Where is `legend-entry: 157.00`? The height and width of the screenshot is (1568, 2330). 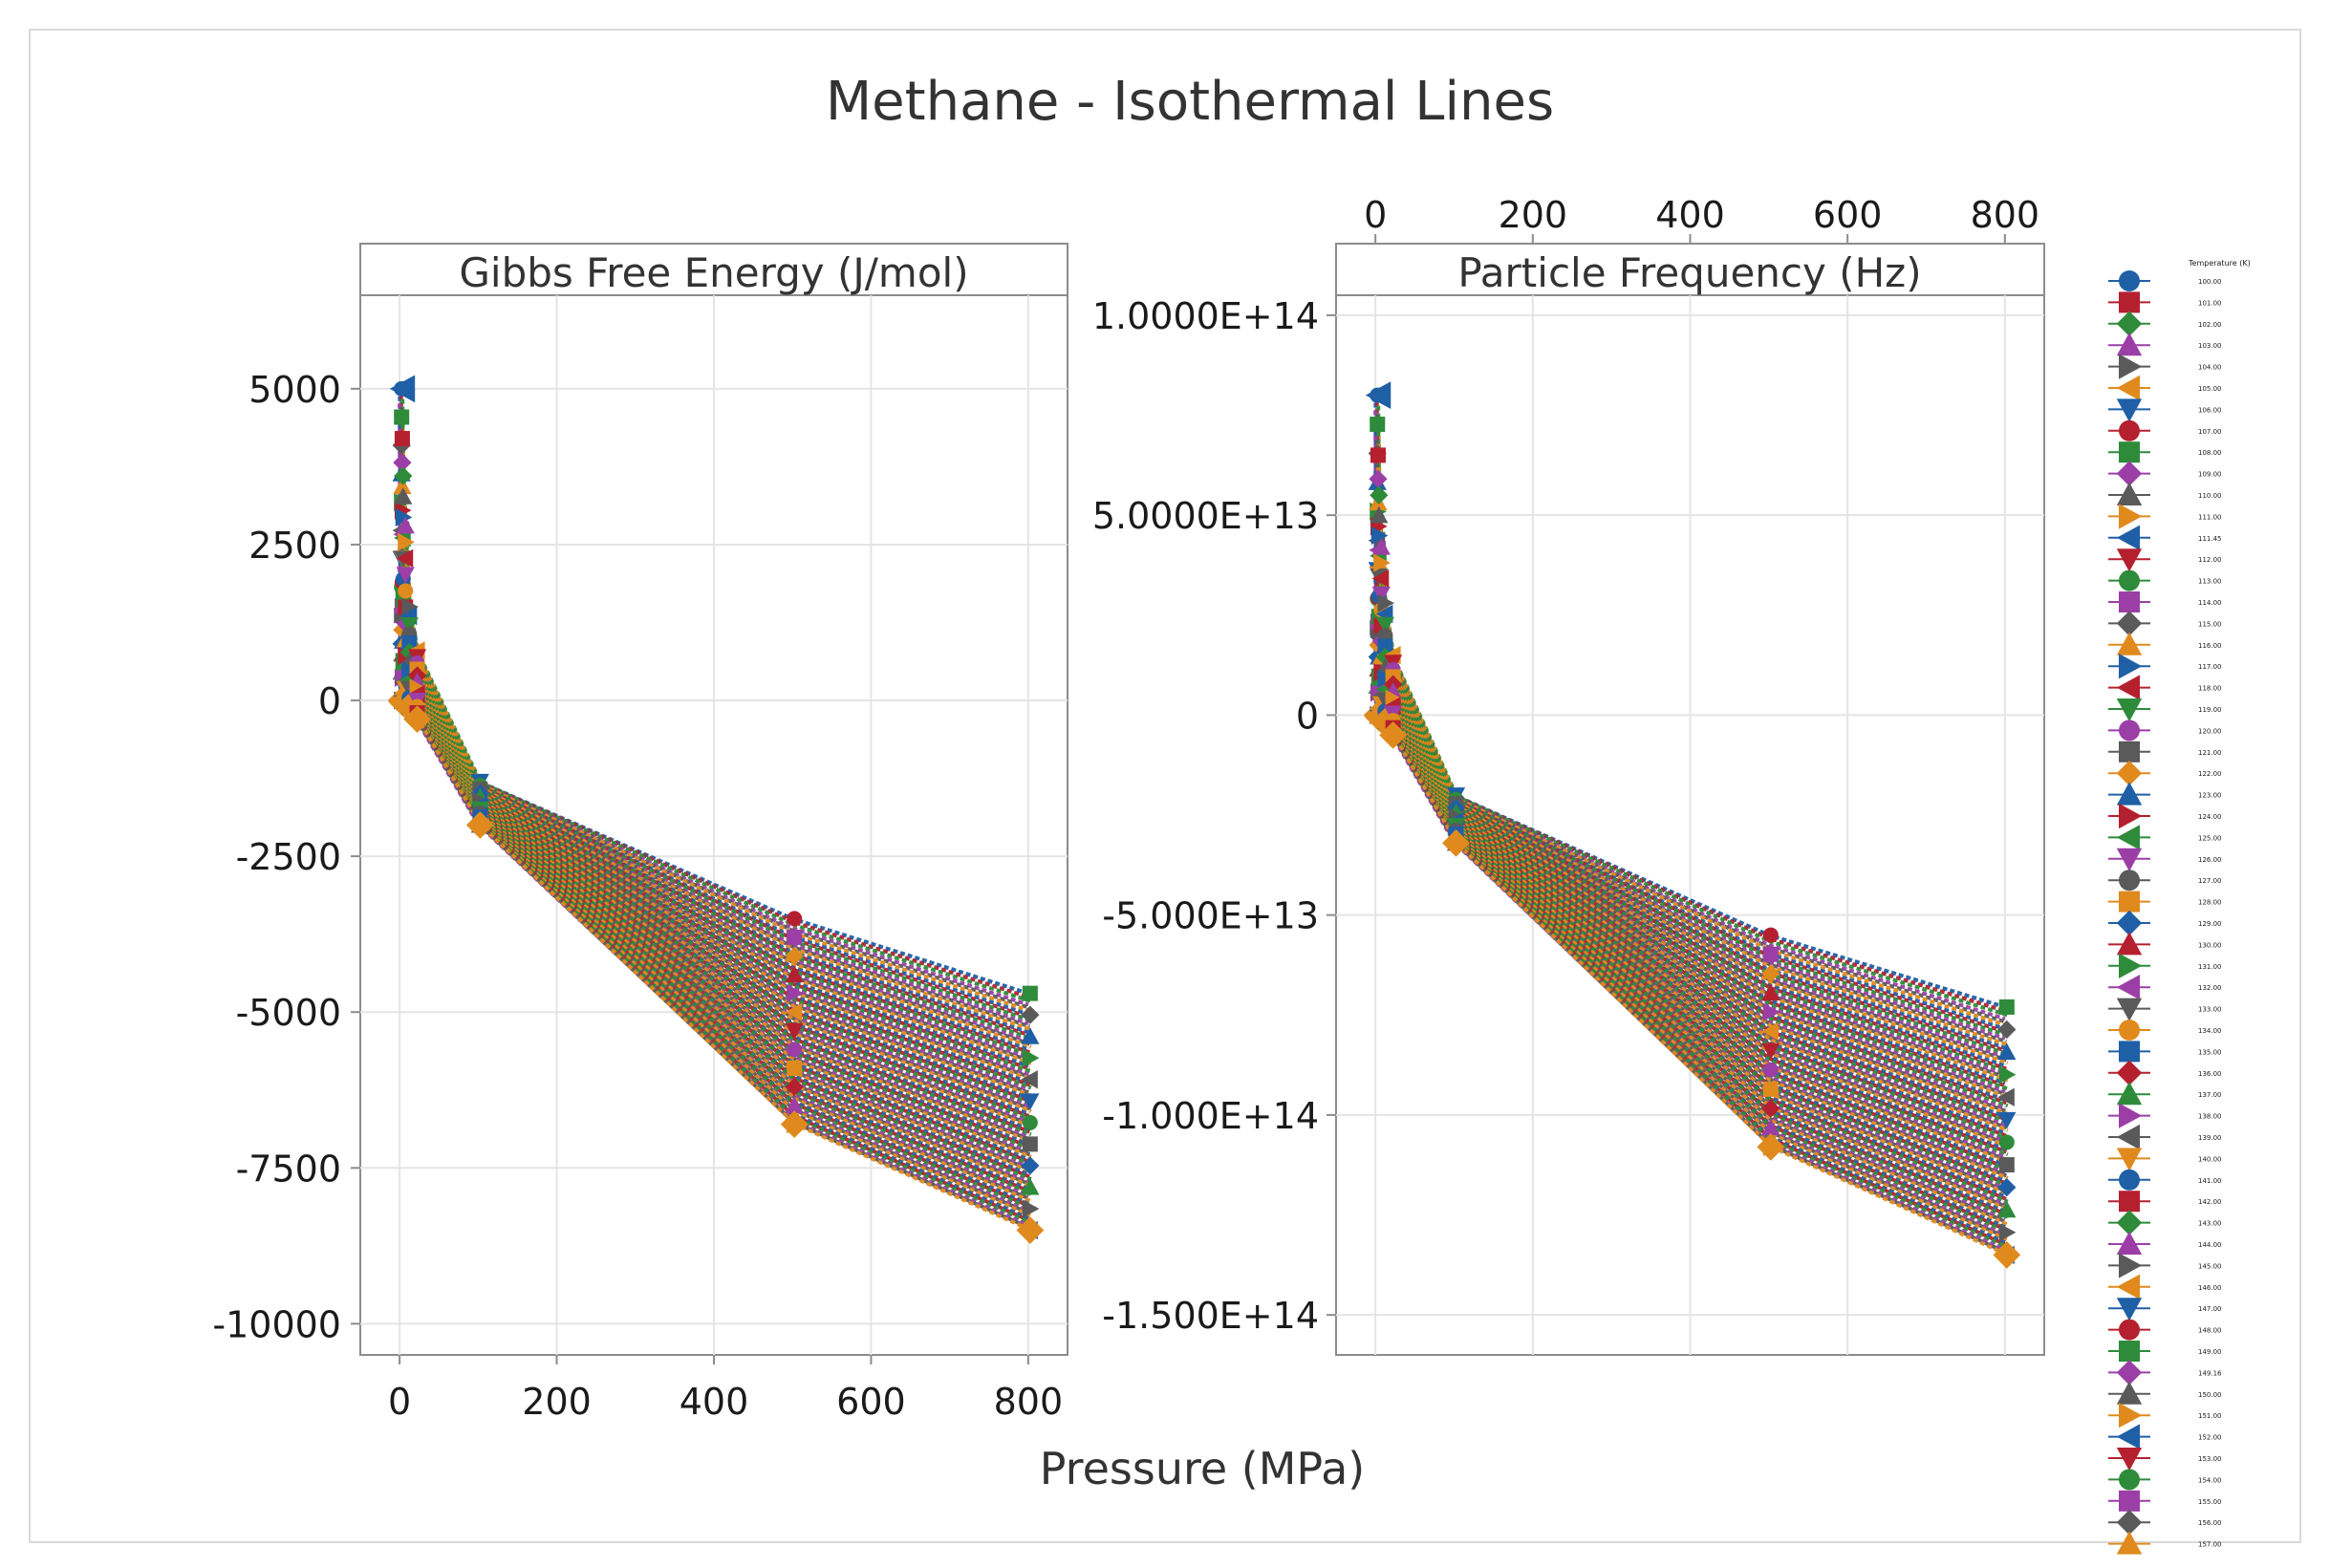 legend-entry: 157.00 is located at coordinates (2210, 1545).